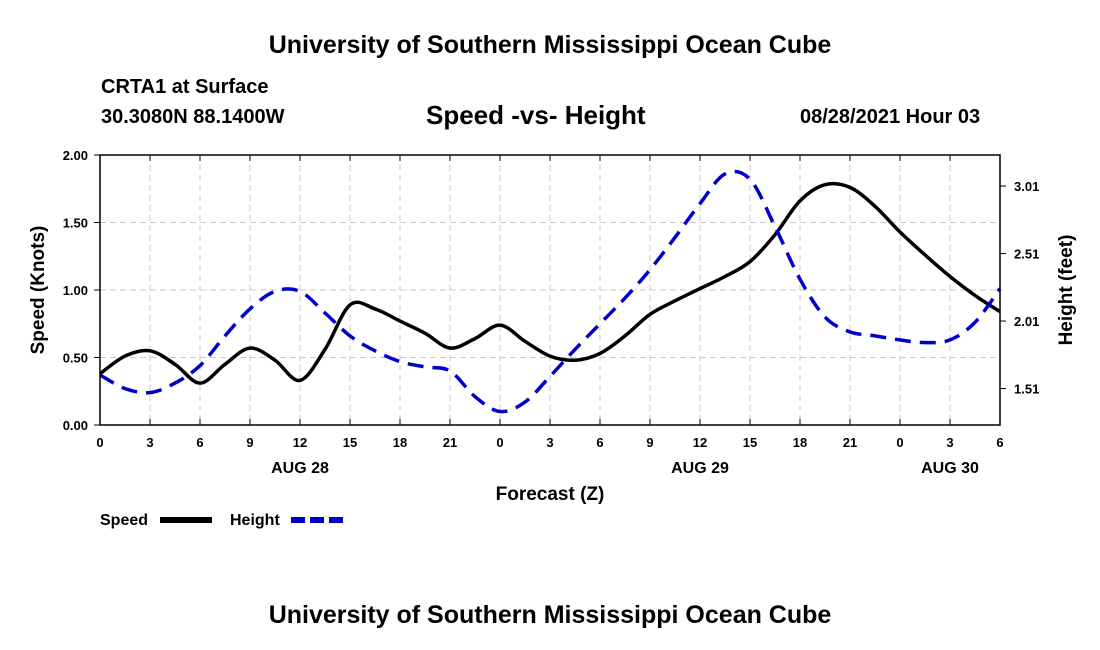 Image resolution: width=1100 pixels, height=650 pixels. I want to click on y-left-tick-label: 1.00, so click(75, 290).